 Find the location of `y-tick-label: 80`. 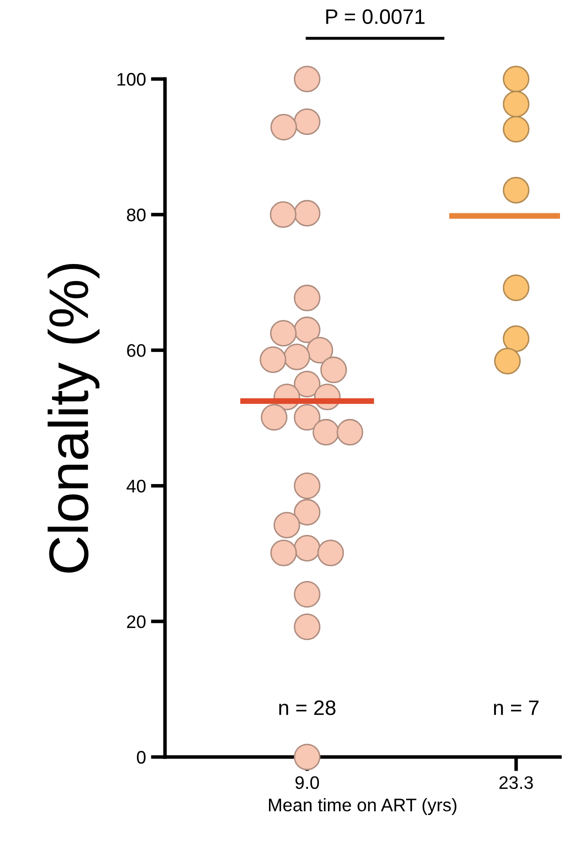

y-tick-label: 80 is located at coordinates (136, 215).